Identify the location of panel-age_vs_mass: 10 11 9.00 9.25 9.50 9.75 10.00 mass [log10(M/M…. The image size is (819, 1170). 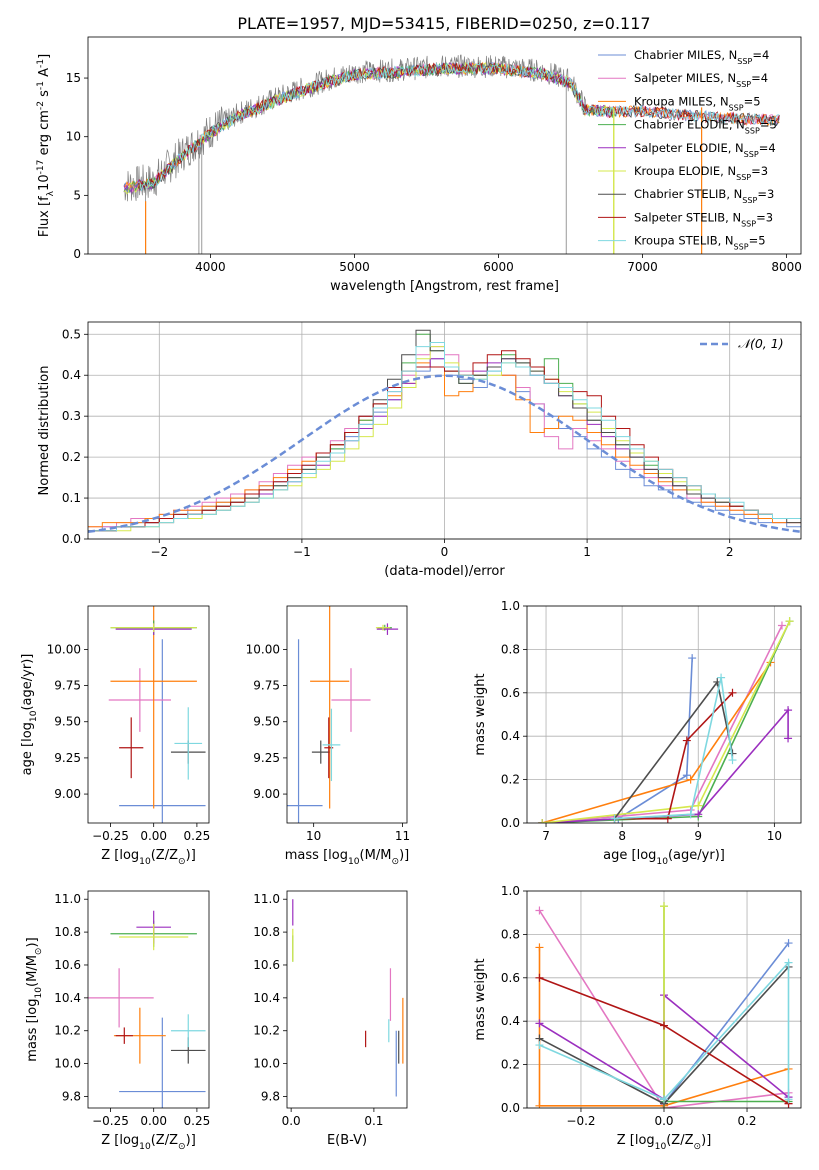
(328, 736).